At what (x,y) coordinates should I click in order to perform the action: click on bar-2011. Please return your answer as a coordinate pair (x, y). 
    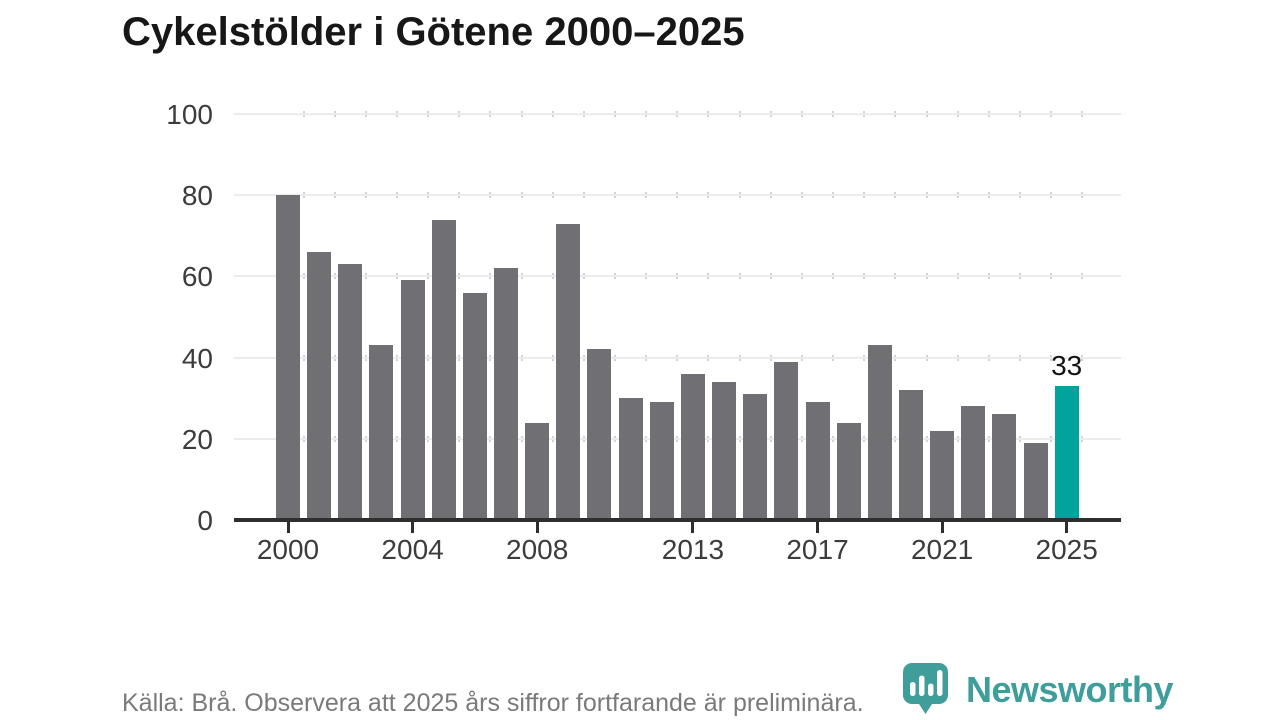
    Looking at the image, I should click on (630, 459).